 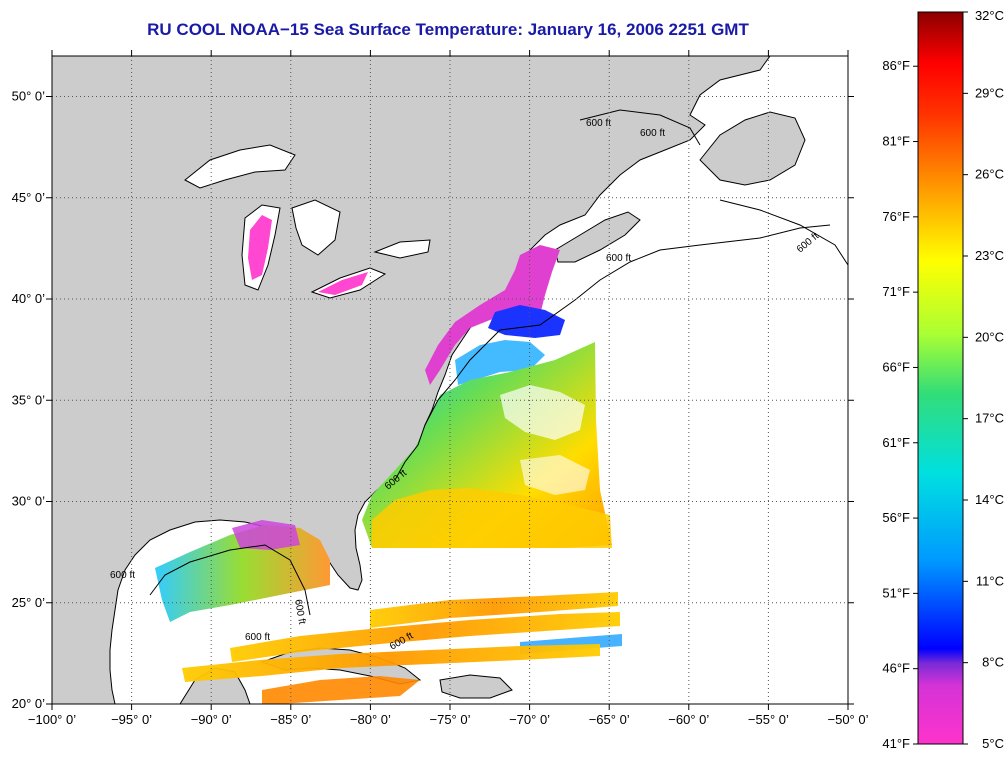 I want to click on isobath-labrador, so click(x=640, y=127).